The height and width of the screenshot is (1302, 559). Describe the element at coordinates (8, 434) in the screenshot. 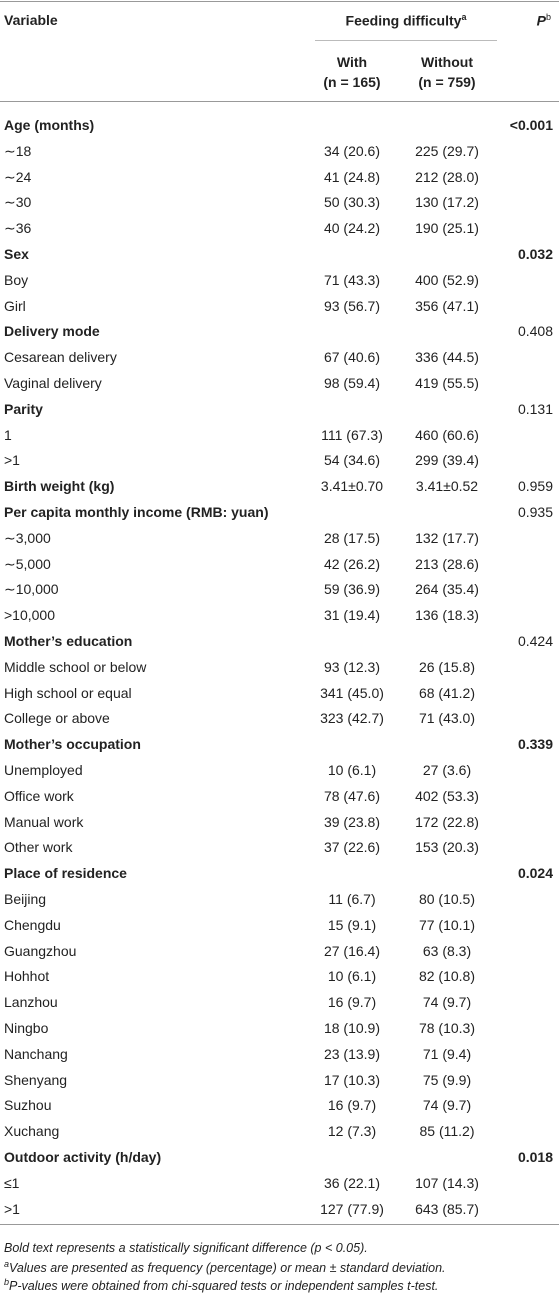

I see `row-label: 1` at that location.